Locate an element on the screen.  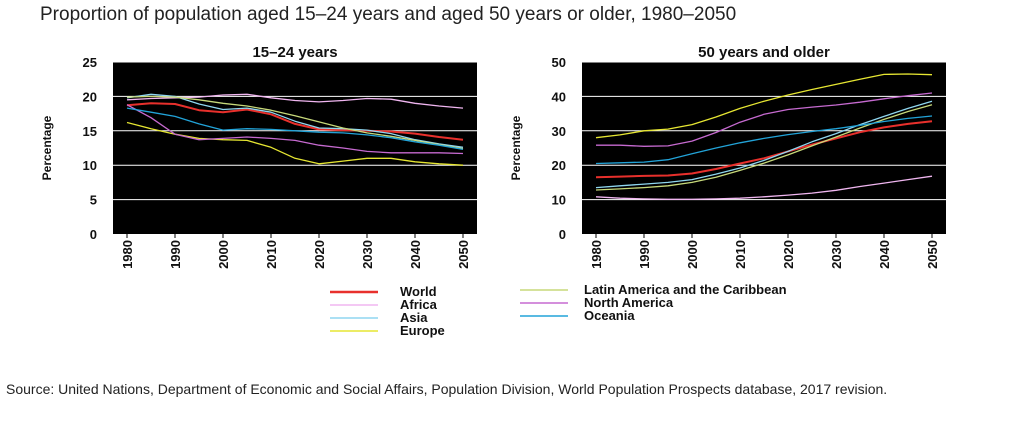
legend-label-africa: Africa is located at coordinates (419, 304).